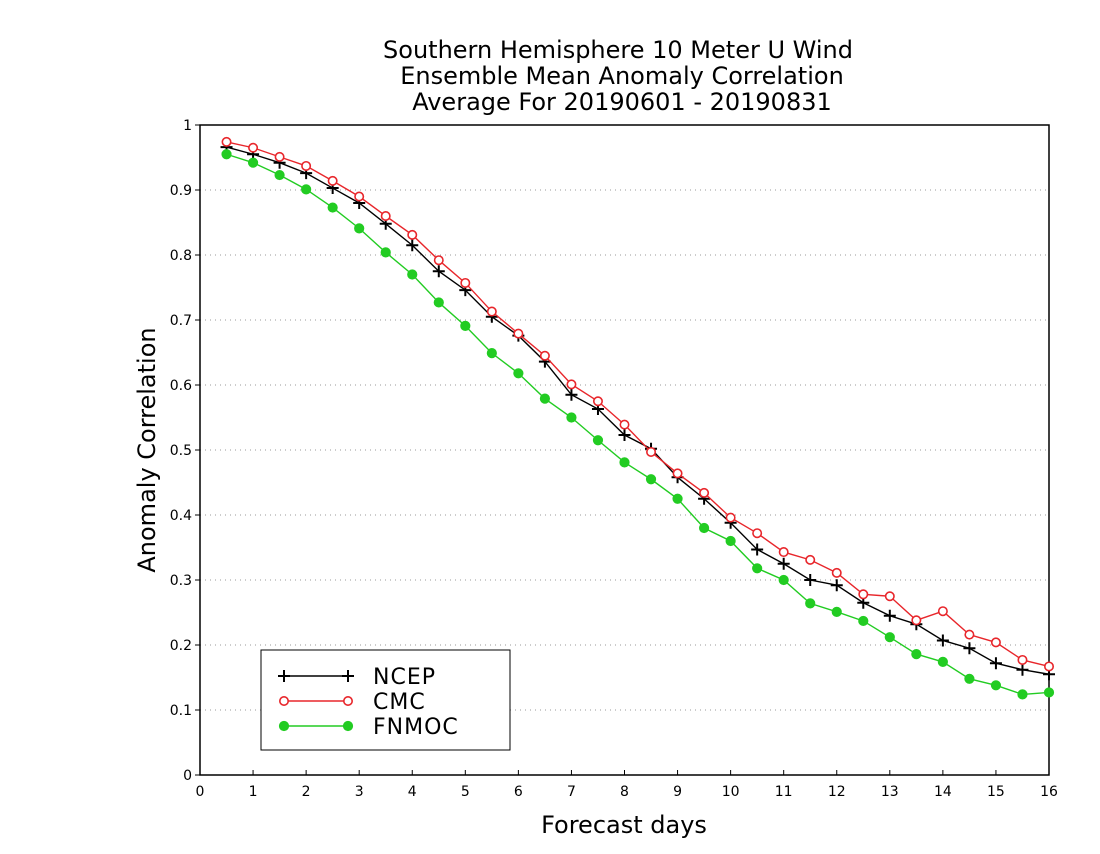  Describe the element at coordinates (181, 516) in the screenshot. I see `y-tick-label: 0.4` at that location.